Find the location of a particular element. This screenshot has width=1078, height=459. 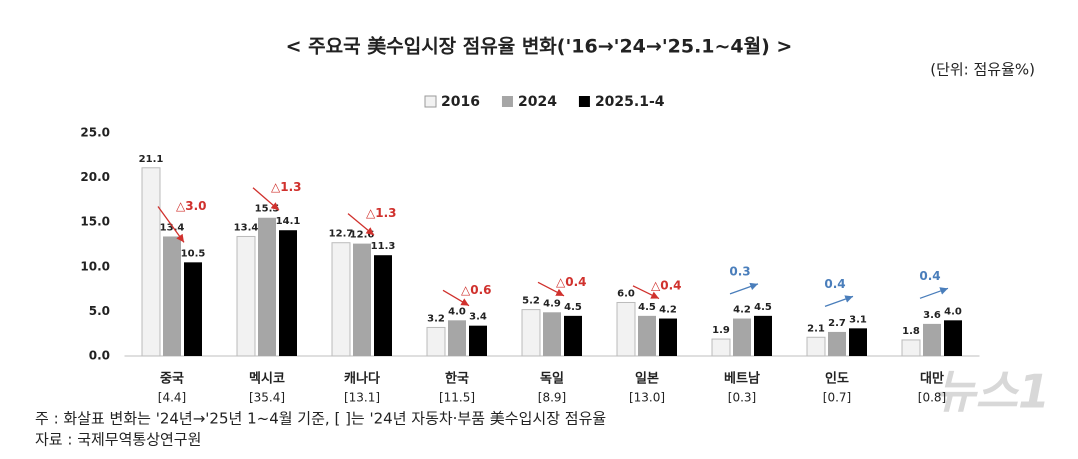

value-label: 2.1 is located at coordinates (816, 328).